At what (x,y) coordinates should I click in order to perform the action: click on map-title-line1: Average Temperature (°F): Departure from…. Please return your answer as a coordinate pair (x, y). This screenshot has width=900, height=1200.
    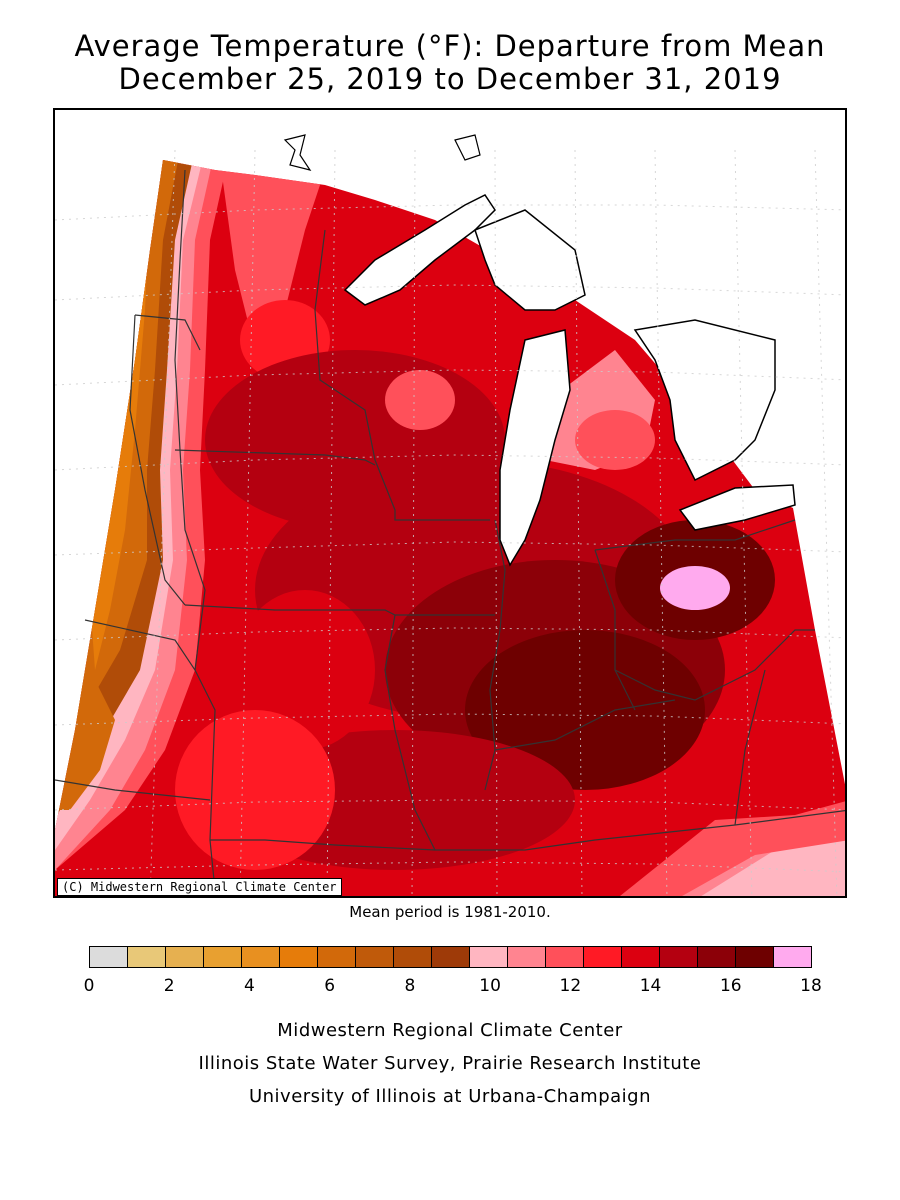
    Looking at the image, I should click on (450, 46).